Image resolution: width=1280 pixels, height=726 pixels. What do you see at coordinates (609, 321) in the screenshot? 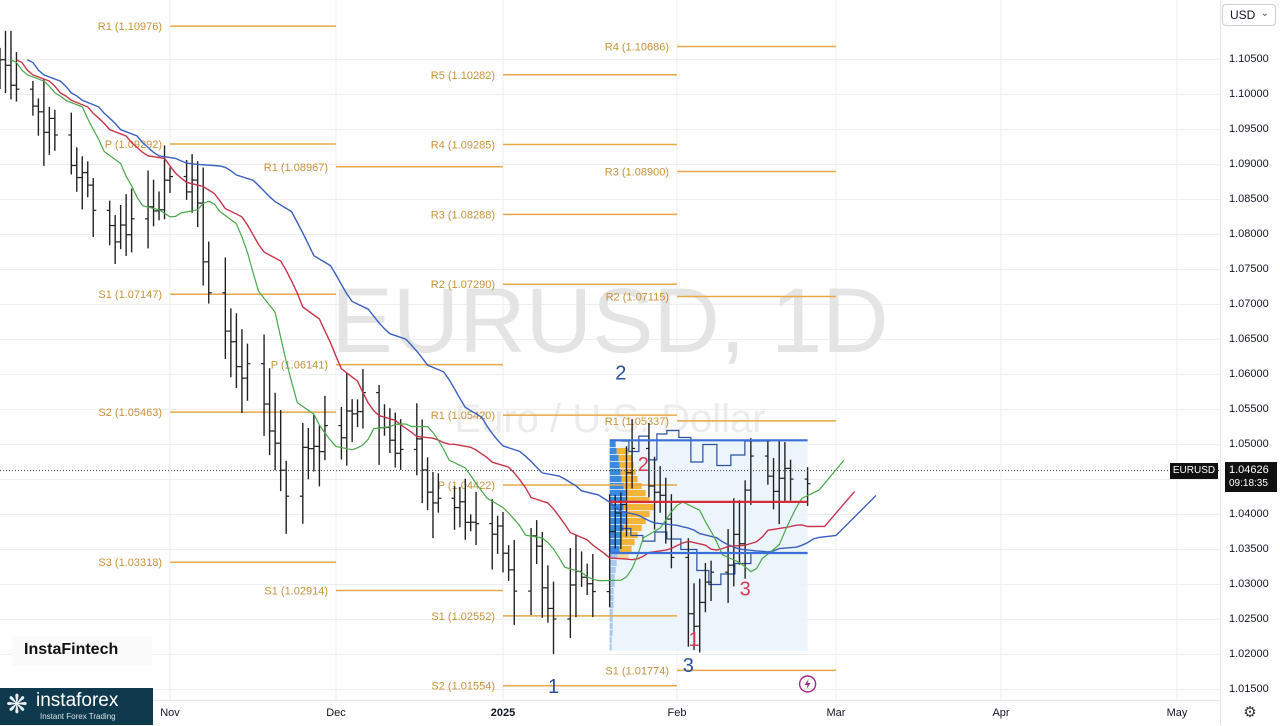
I see `watermark-symbol: EURUSD, 1D` at bounding box center [609, 321].